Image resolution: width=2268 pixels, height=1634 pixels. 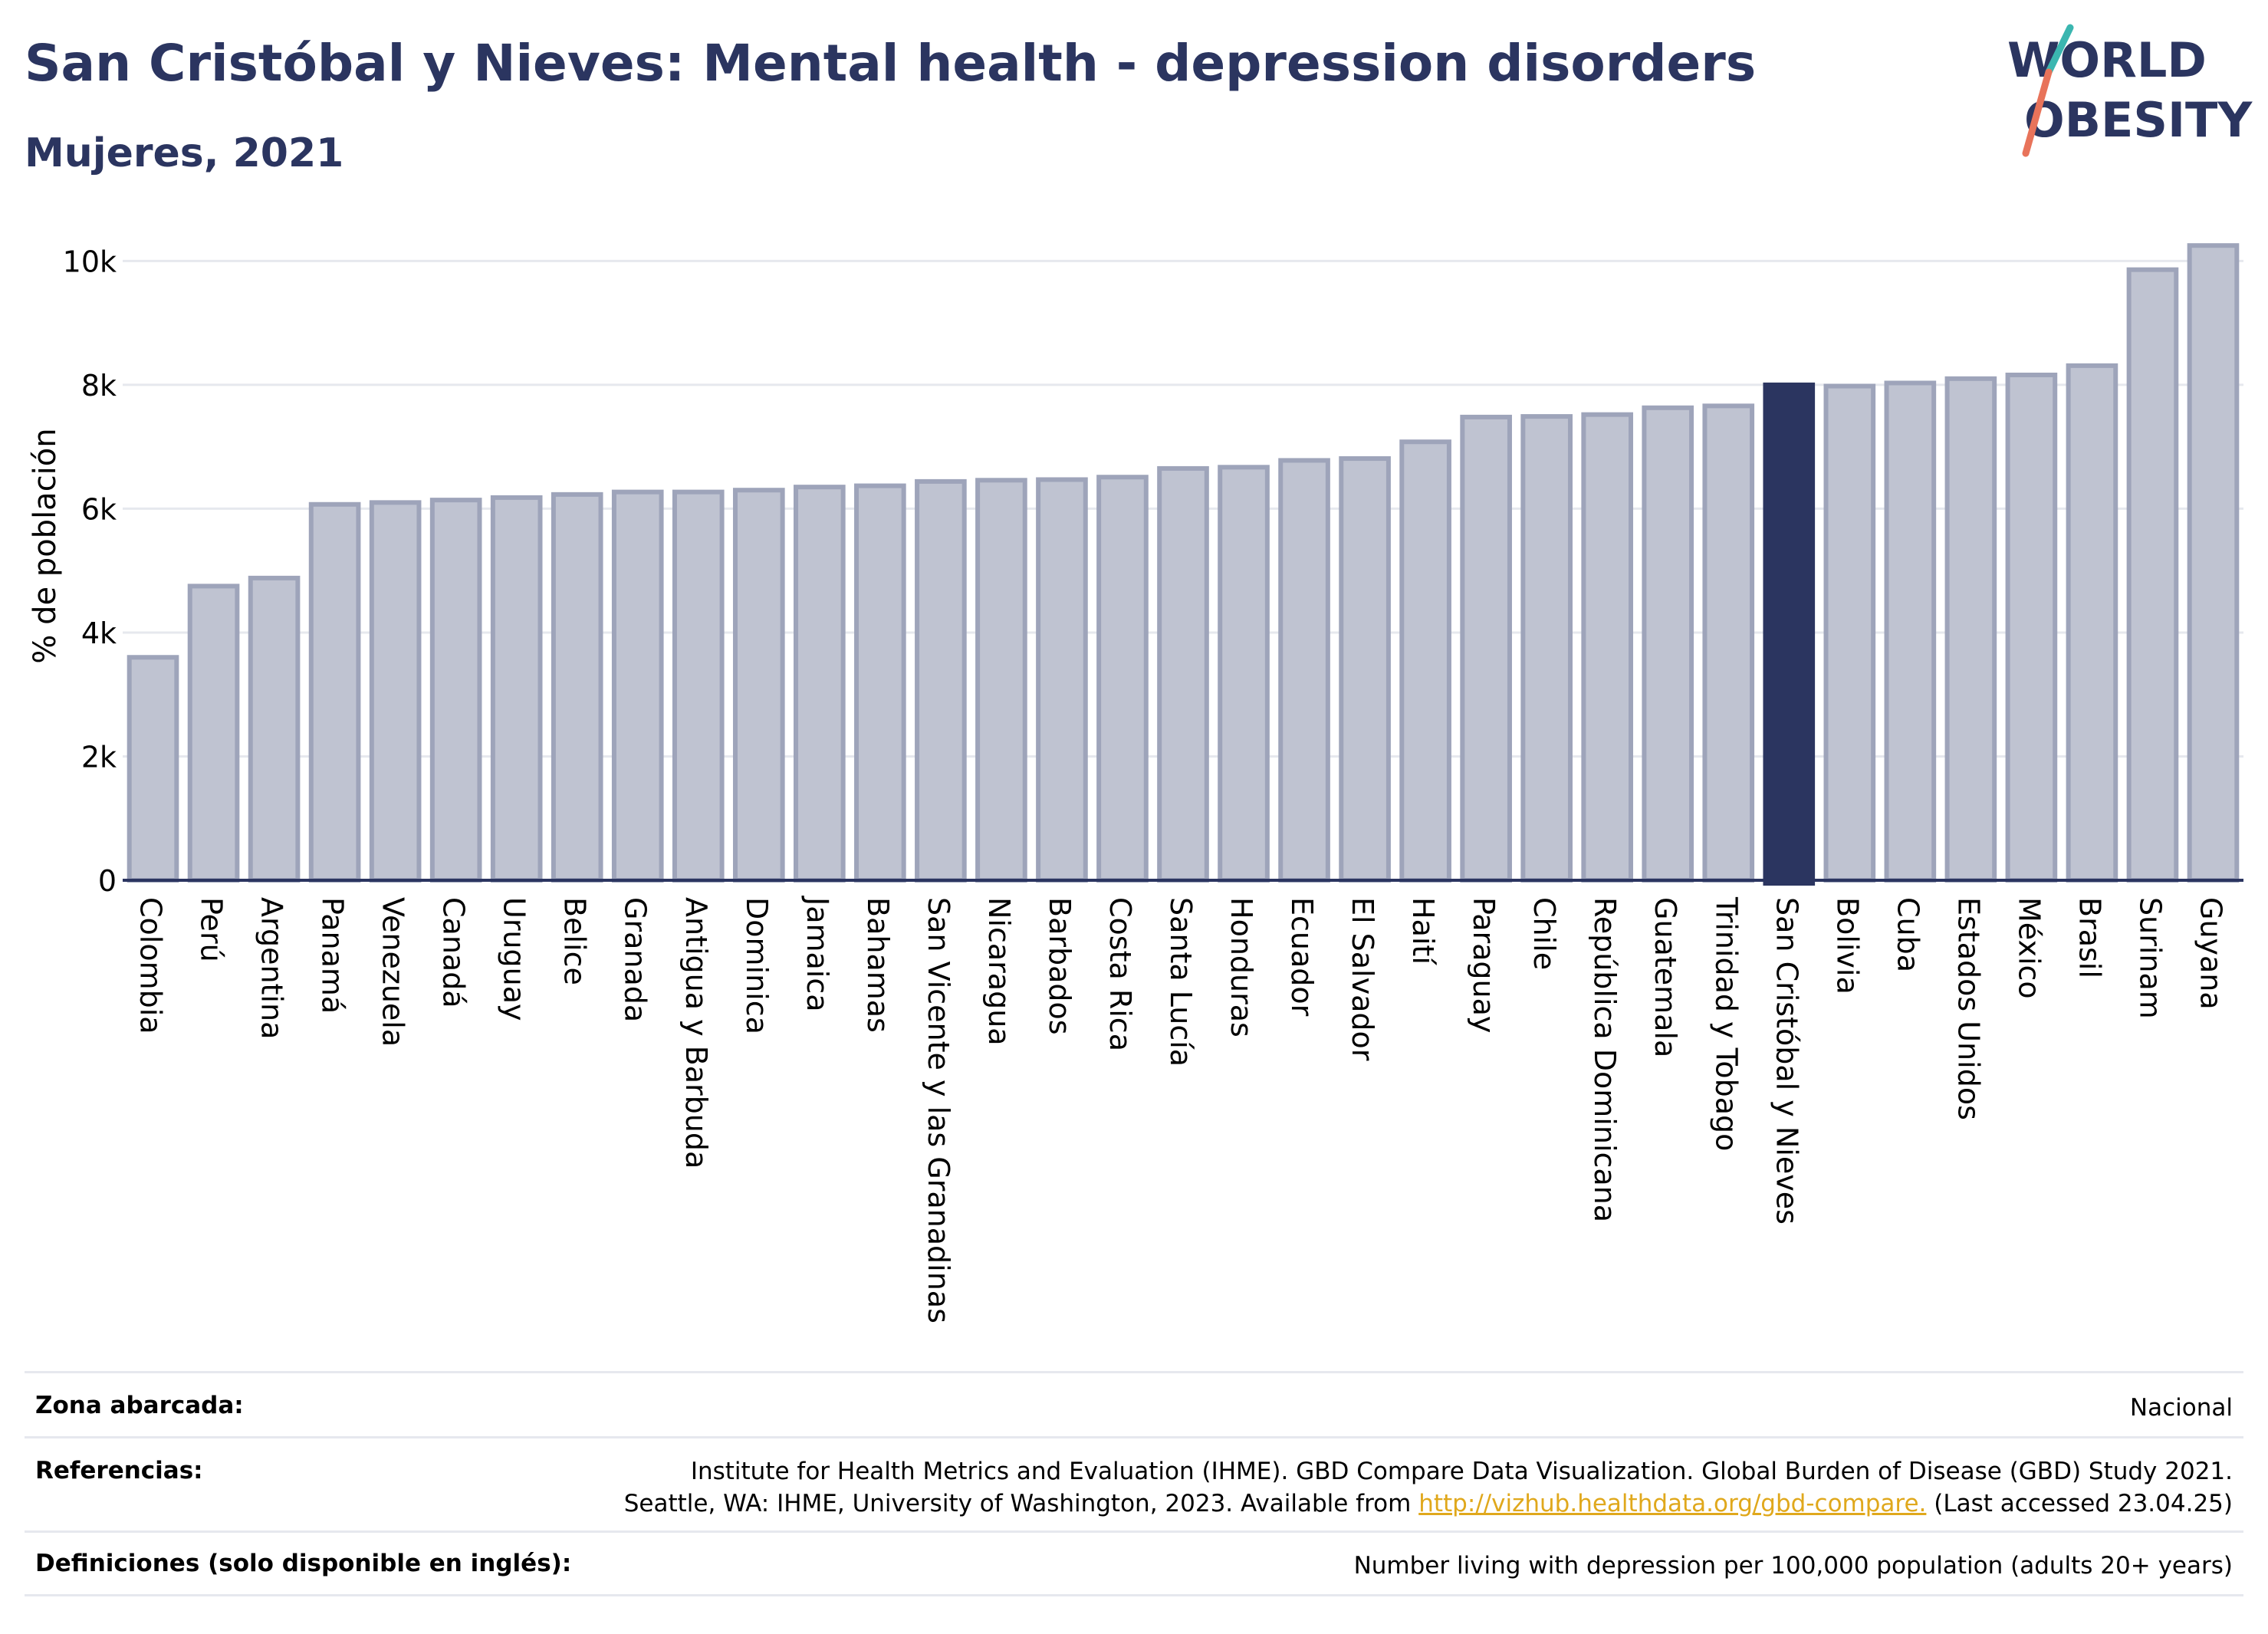 What do you see at coordinates (938, 1110) in the screenshot?
I see `x-tick-label: San Vicente y las Granadinas` at bounding box center [938, 1110].